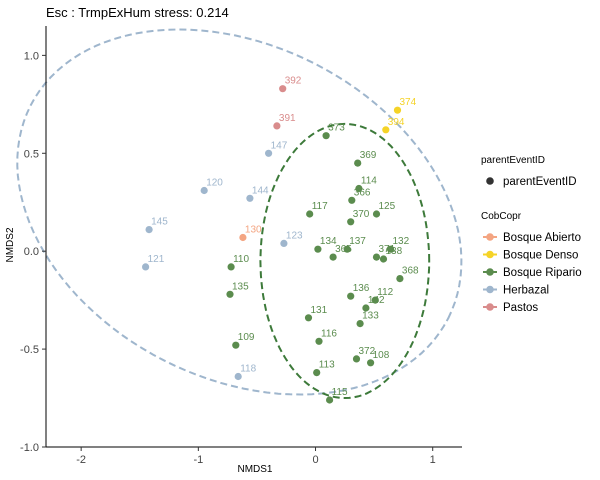 Image resolution: width=600 pixels, height=480 pixels. What do you see at coordinates (328, 241) in the screenshot?
I see `point-label-134: 134` at bounding box center [328, 241].